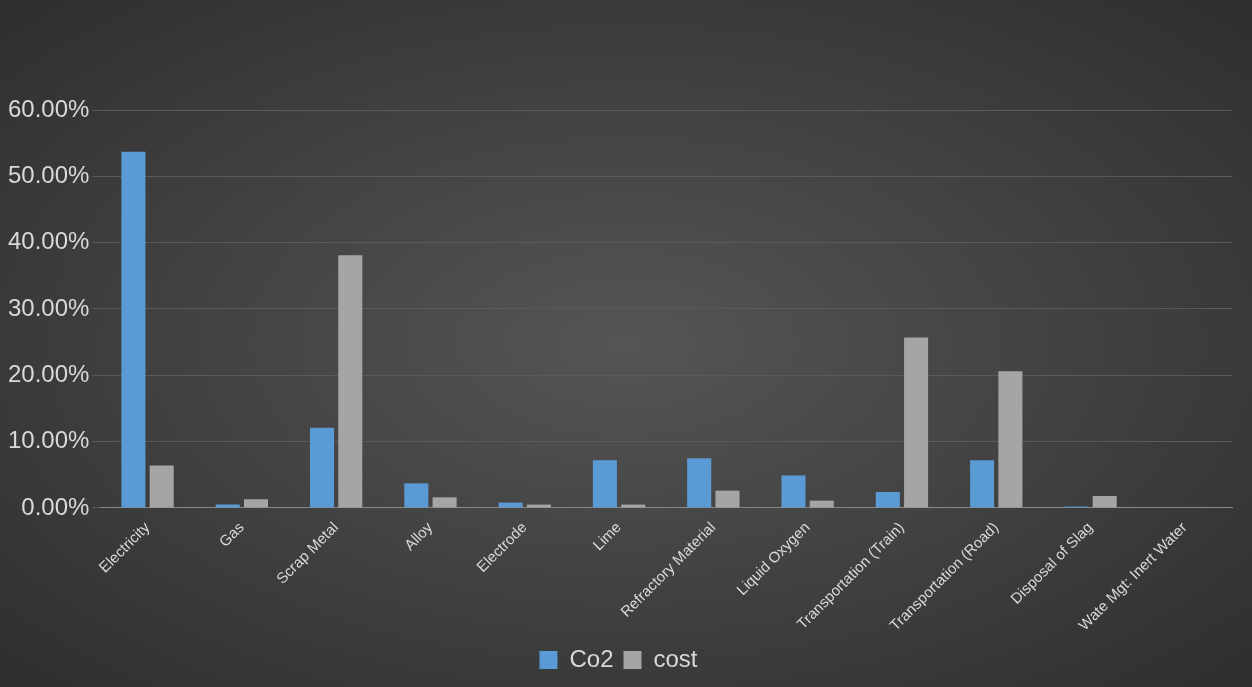  Describe the element at coordinates (48, 440) in the screenshot. I see `y-tick-label: 10.00%` at that location.